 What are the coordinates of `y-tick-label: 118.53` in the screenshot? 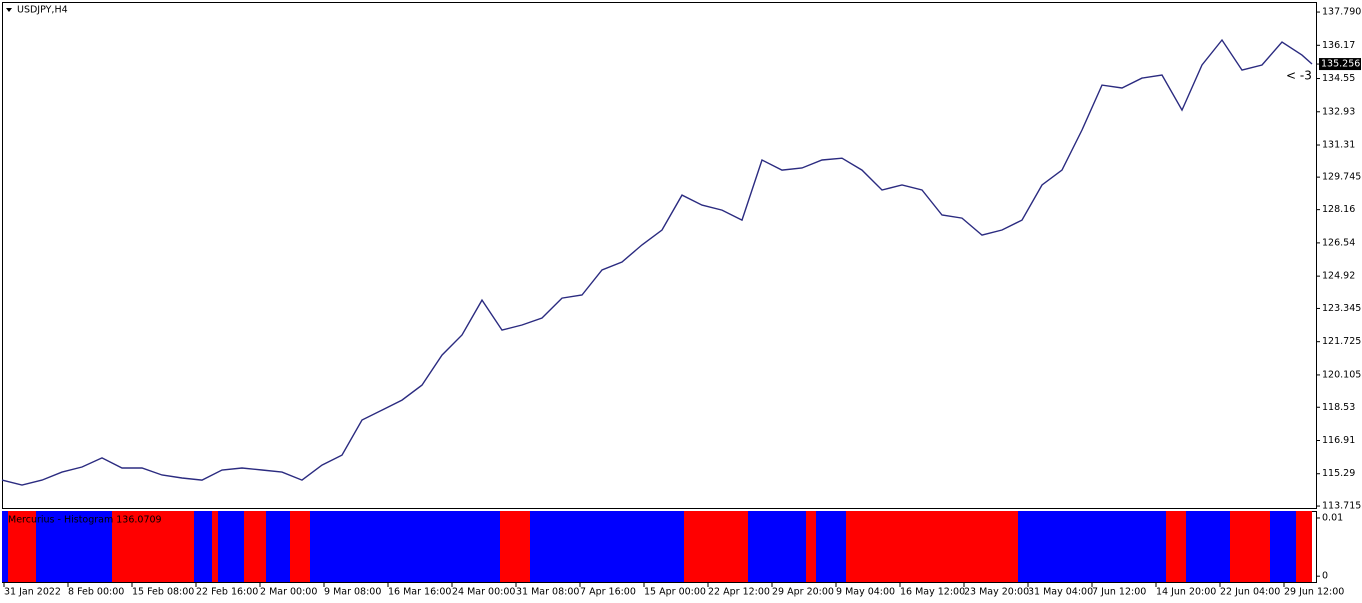 It's located at (1338, 407).